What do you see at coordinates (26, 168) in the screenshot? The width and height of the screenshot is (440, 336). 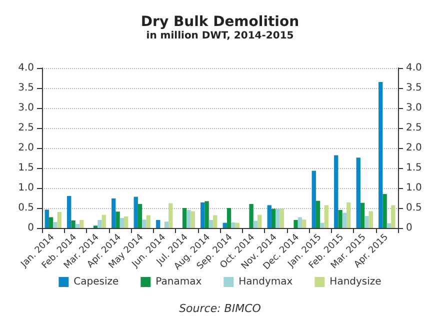 I see `y-tick-label: 1.5` at bounding box center [26, 168].